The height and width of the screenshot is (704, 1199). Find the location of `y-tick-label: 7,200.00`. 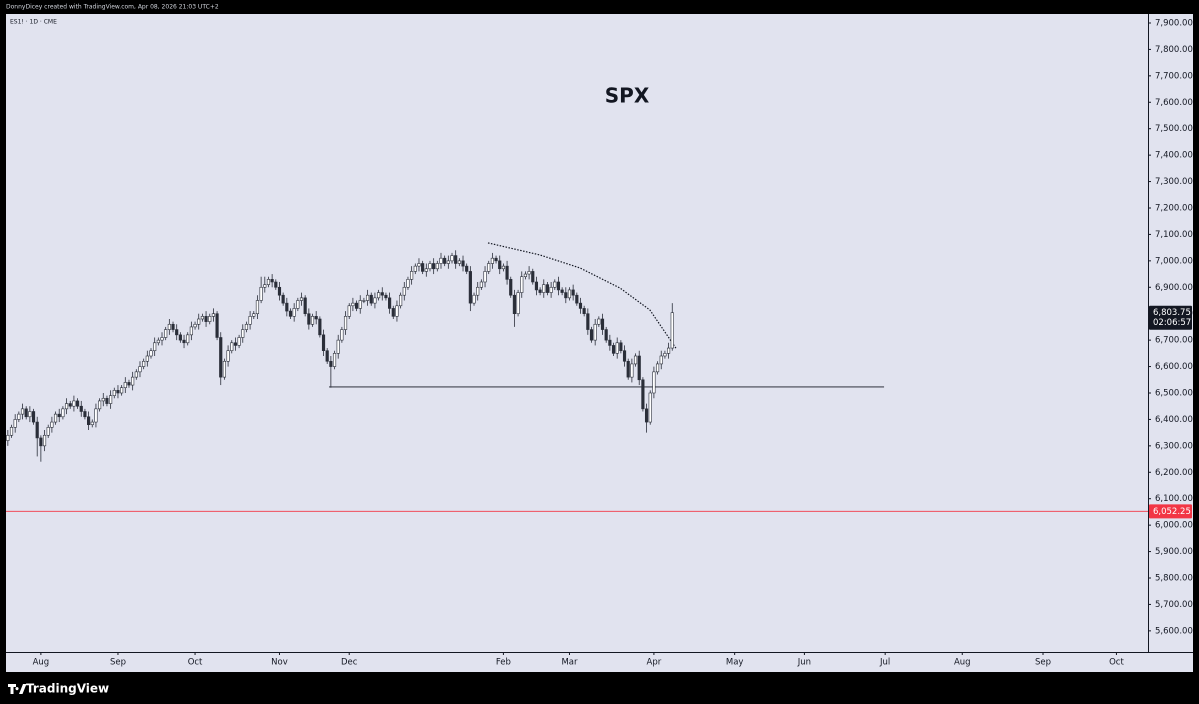

y-tick-label: 7,200.00 is located at coordinates (1174, 208).